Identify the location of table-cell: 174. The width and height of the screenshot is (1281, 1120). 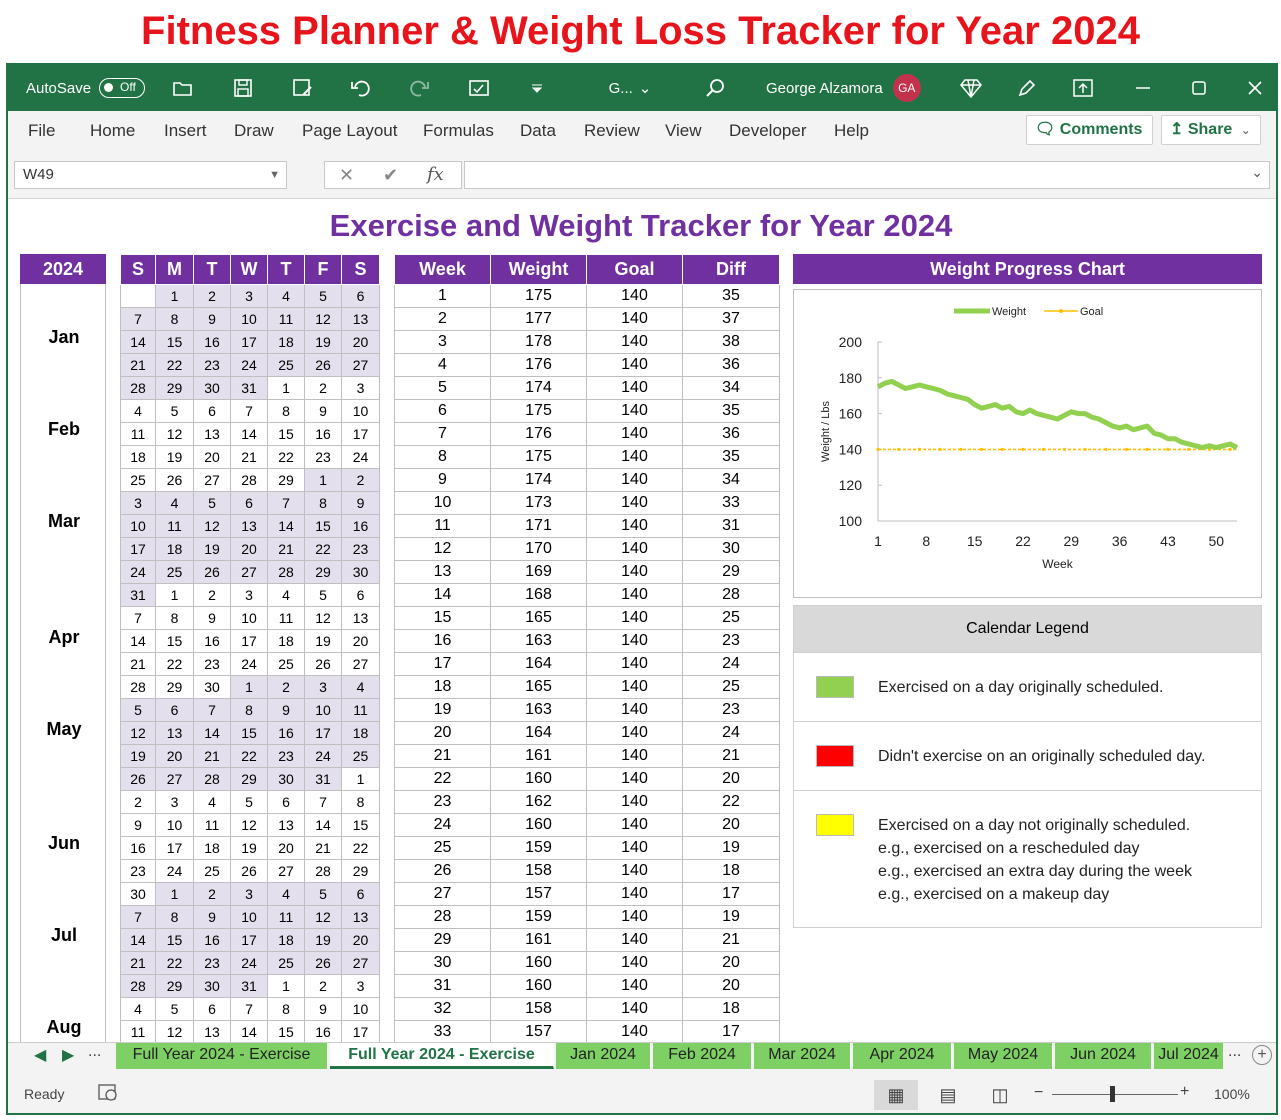
(538, 388).